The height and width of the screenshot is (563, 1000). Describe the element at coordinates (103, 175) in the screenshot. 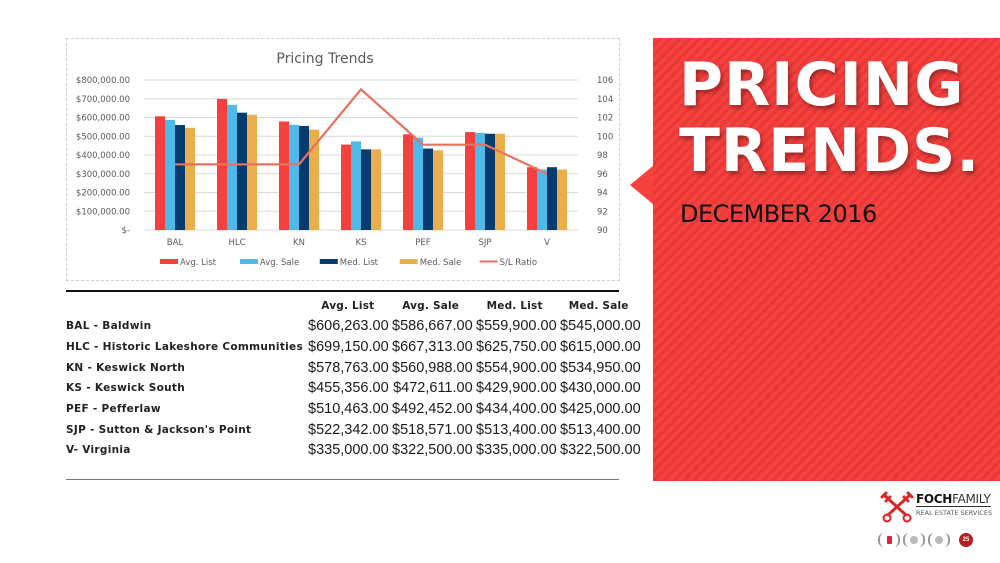

I see `y-tick-label: $300,000.00` at that location.